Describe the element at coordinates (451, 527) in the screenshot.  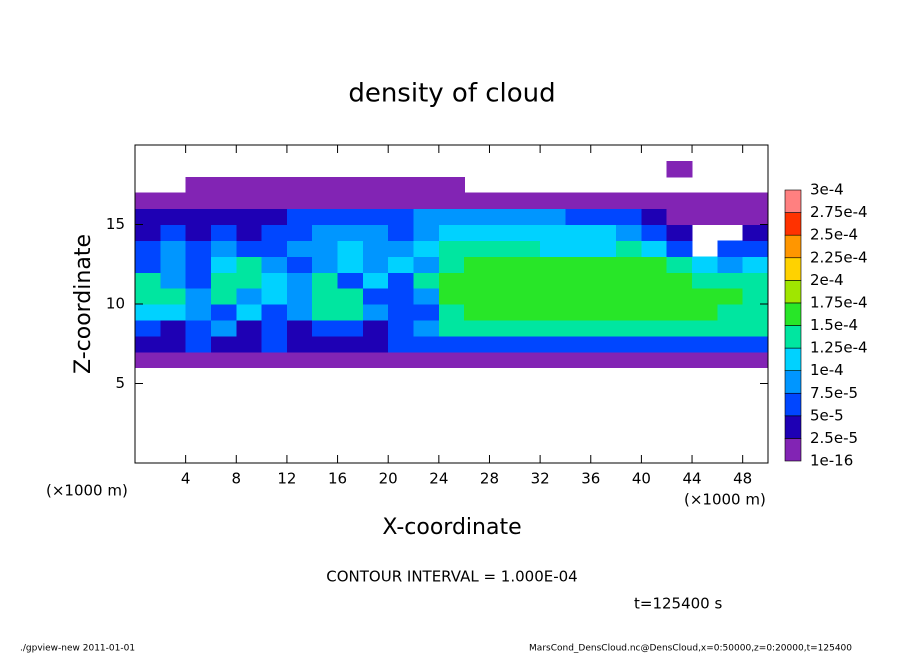
I see `x-axis-label: X-coordinate` at that location.